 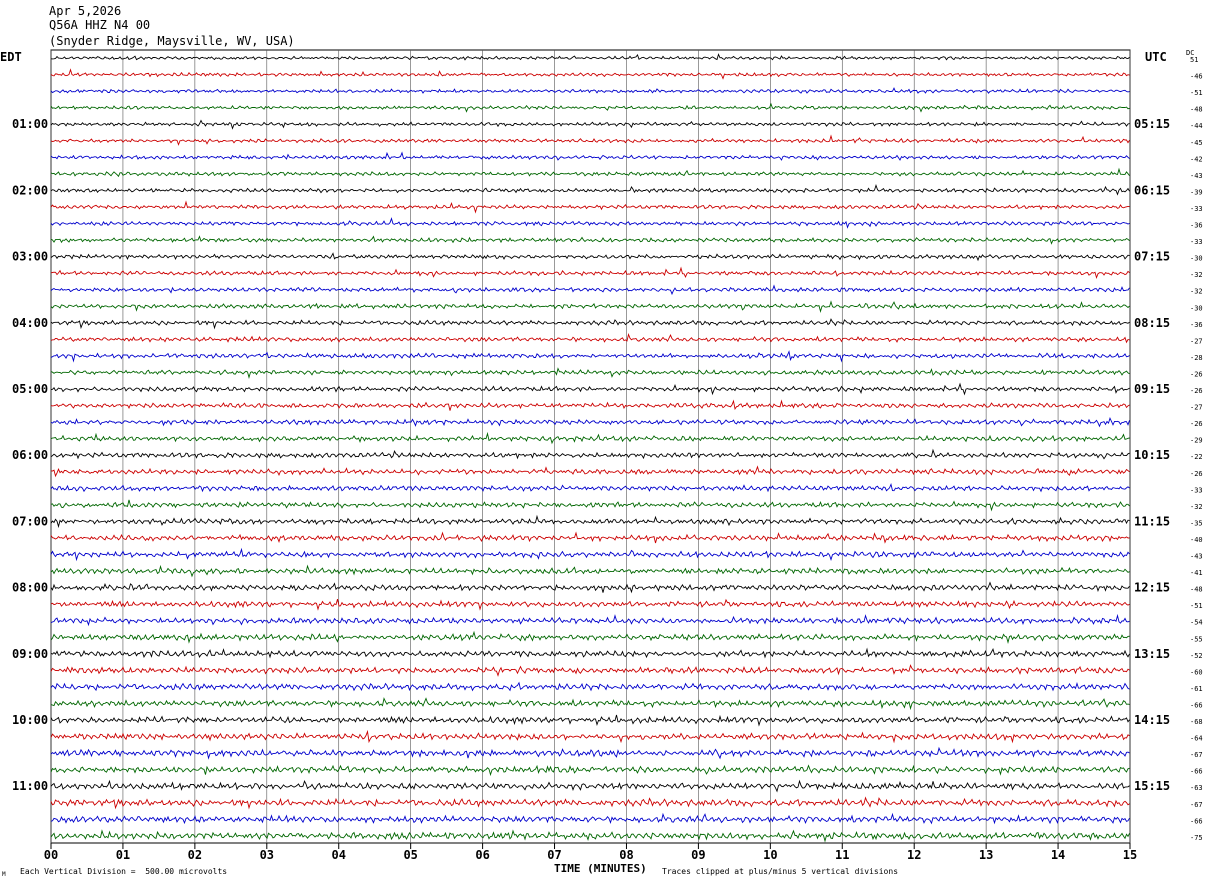 I want to click on left-hour-label: 08:00, so click(x=30, y=588).